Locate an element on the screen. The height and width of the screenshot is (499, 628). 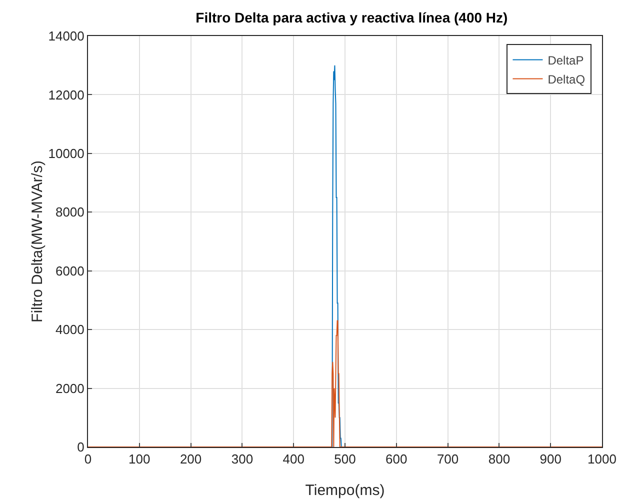
y-tick-label: 8000 is located at coordinates (69, 212).